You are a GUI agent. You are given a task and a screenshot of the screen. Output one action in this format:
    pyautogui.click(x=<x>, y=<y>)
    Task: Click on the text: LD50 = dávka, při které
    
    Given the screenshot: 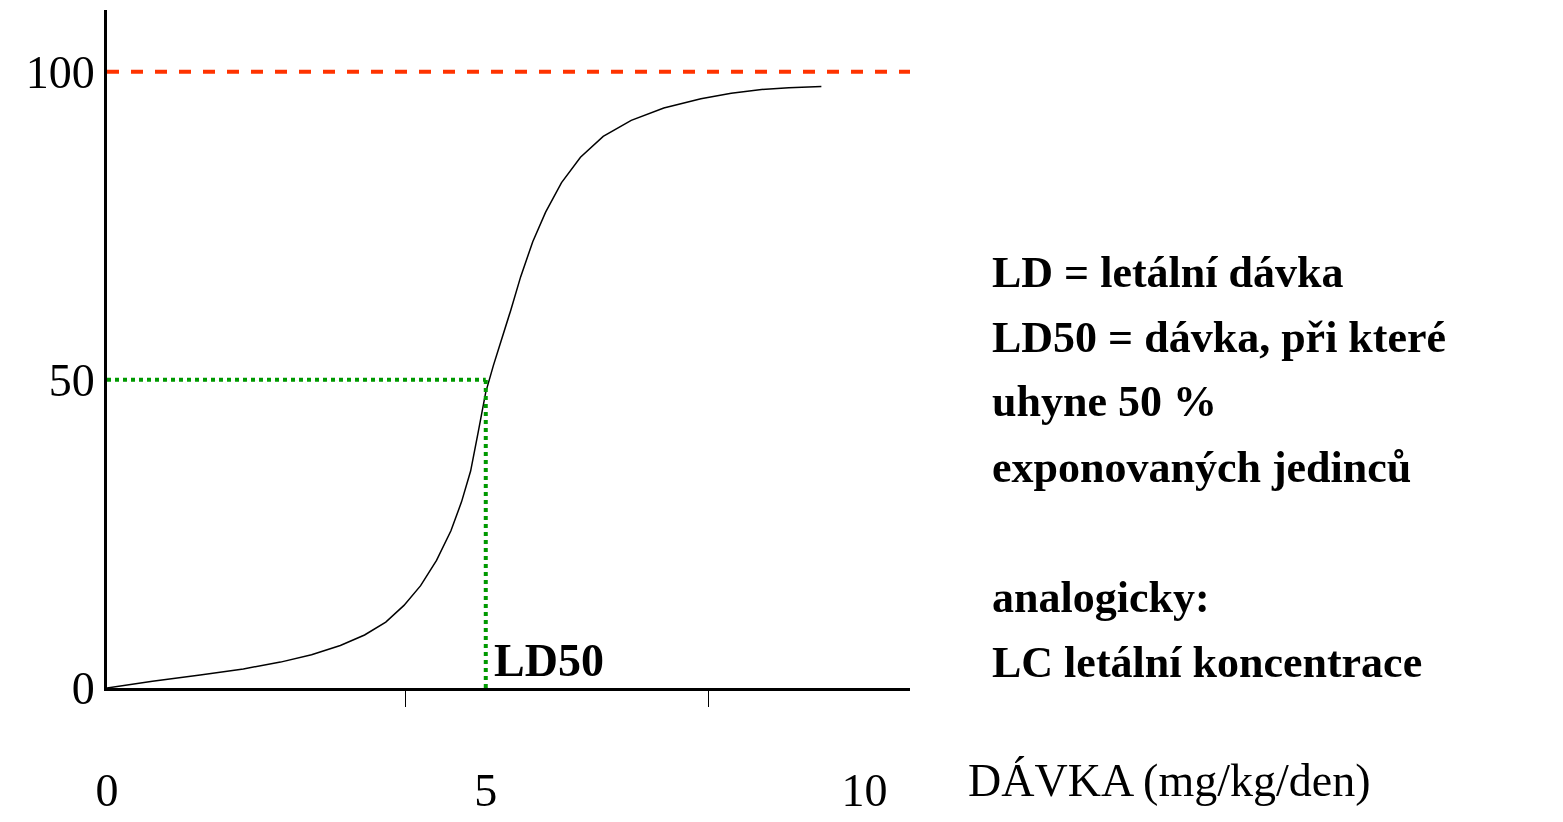 What is the action you would take?
    pyautogui.click(x=1219, y=337)
    